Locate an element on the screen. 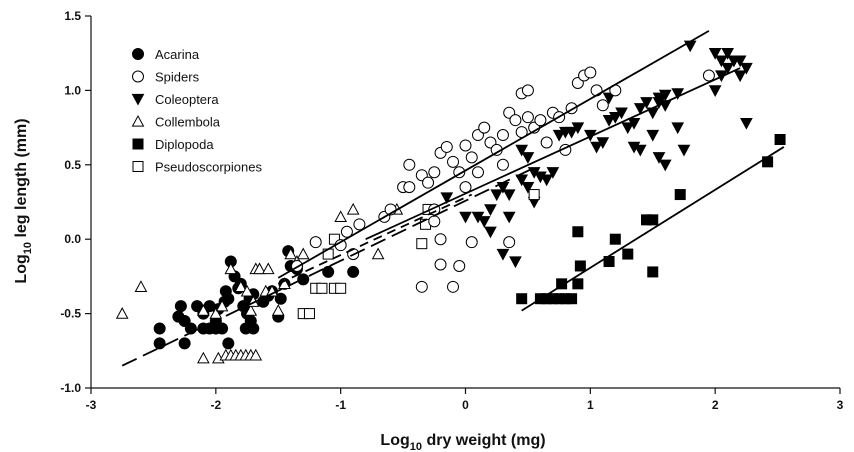 This screenshot has height=452, width=854. y-tick-label: 1.0 is located at coordinates (72, 90).